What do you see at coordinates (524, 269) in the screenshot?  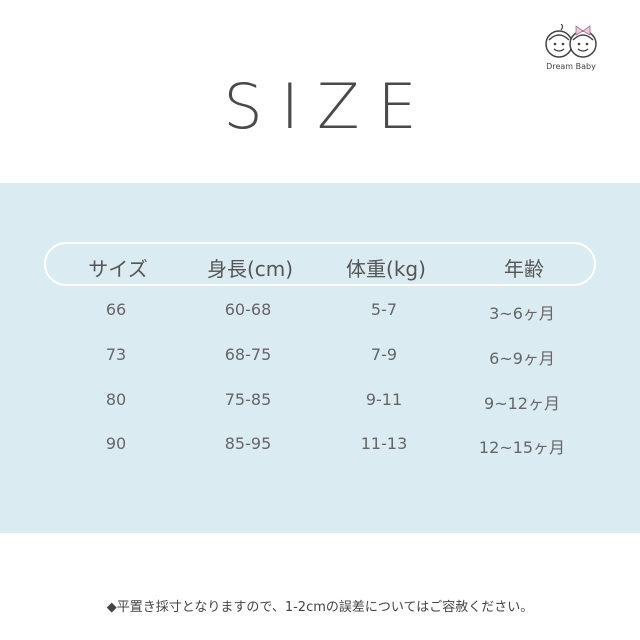 I see `header-age: 年齢` at bounding box center [524, 269].